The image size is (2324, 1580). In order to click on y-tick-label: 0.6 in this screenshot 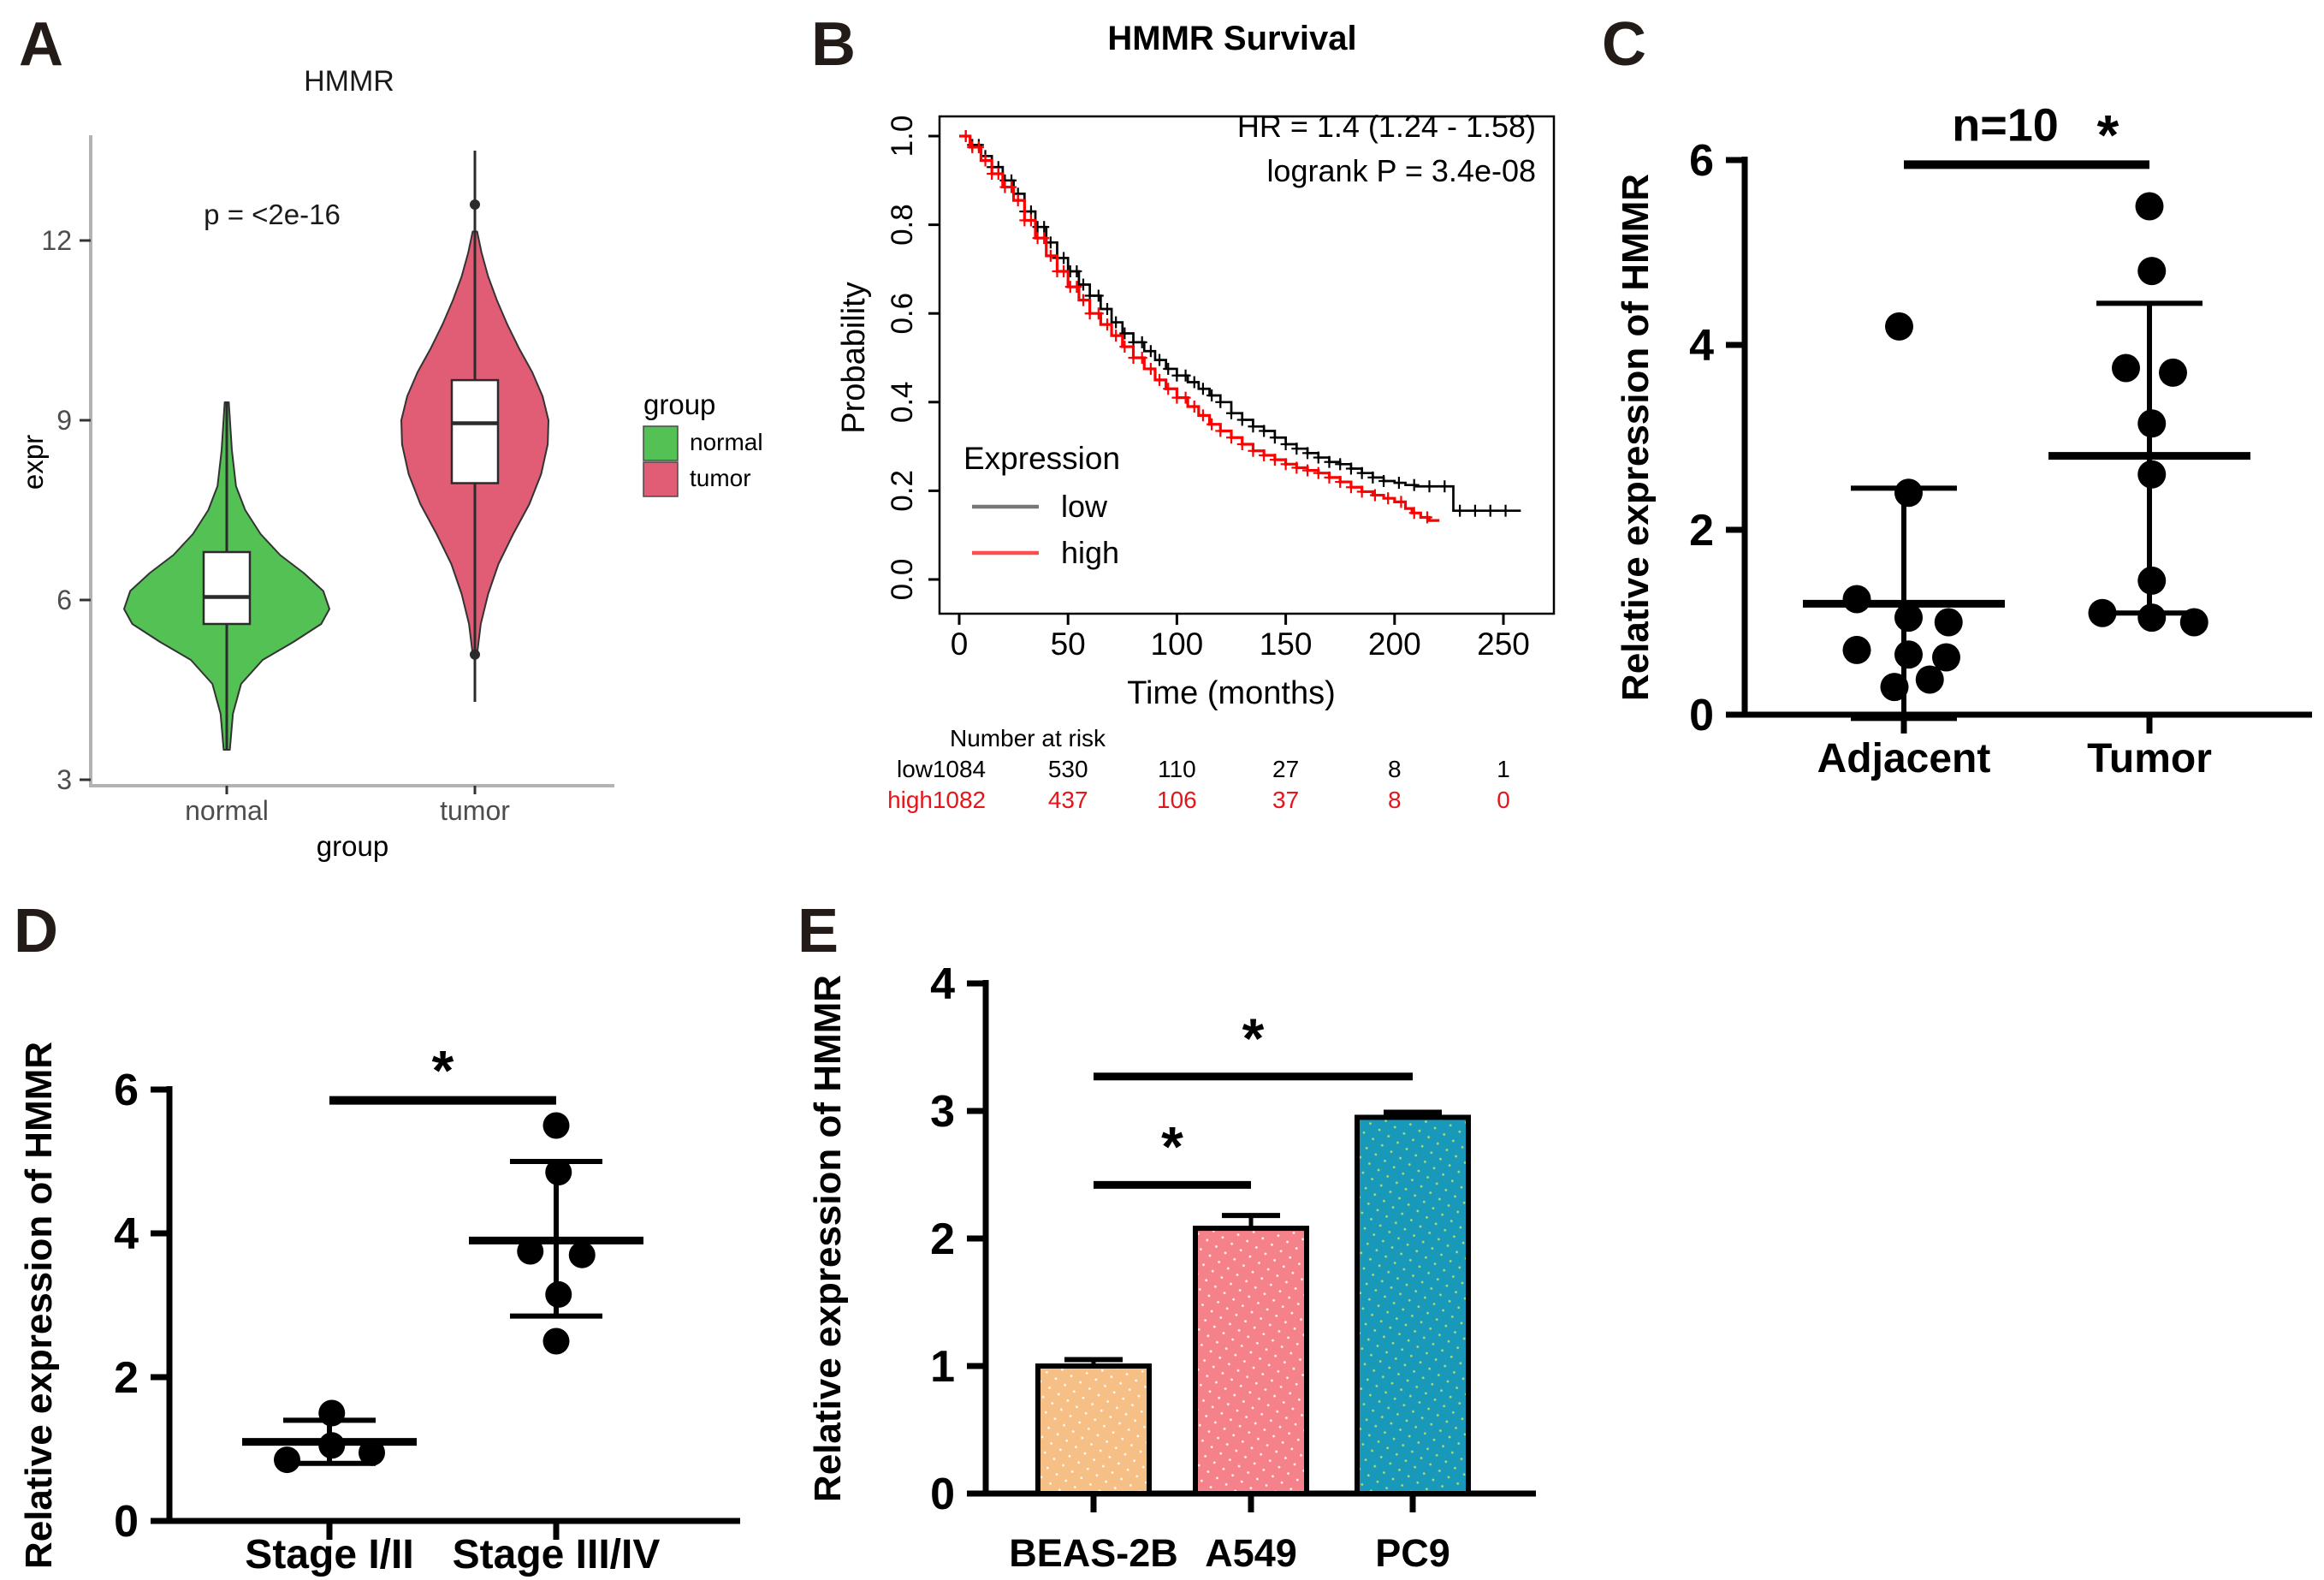, I will do `click(902, 314)`.